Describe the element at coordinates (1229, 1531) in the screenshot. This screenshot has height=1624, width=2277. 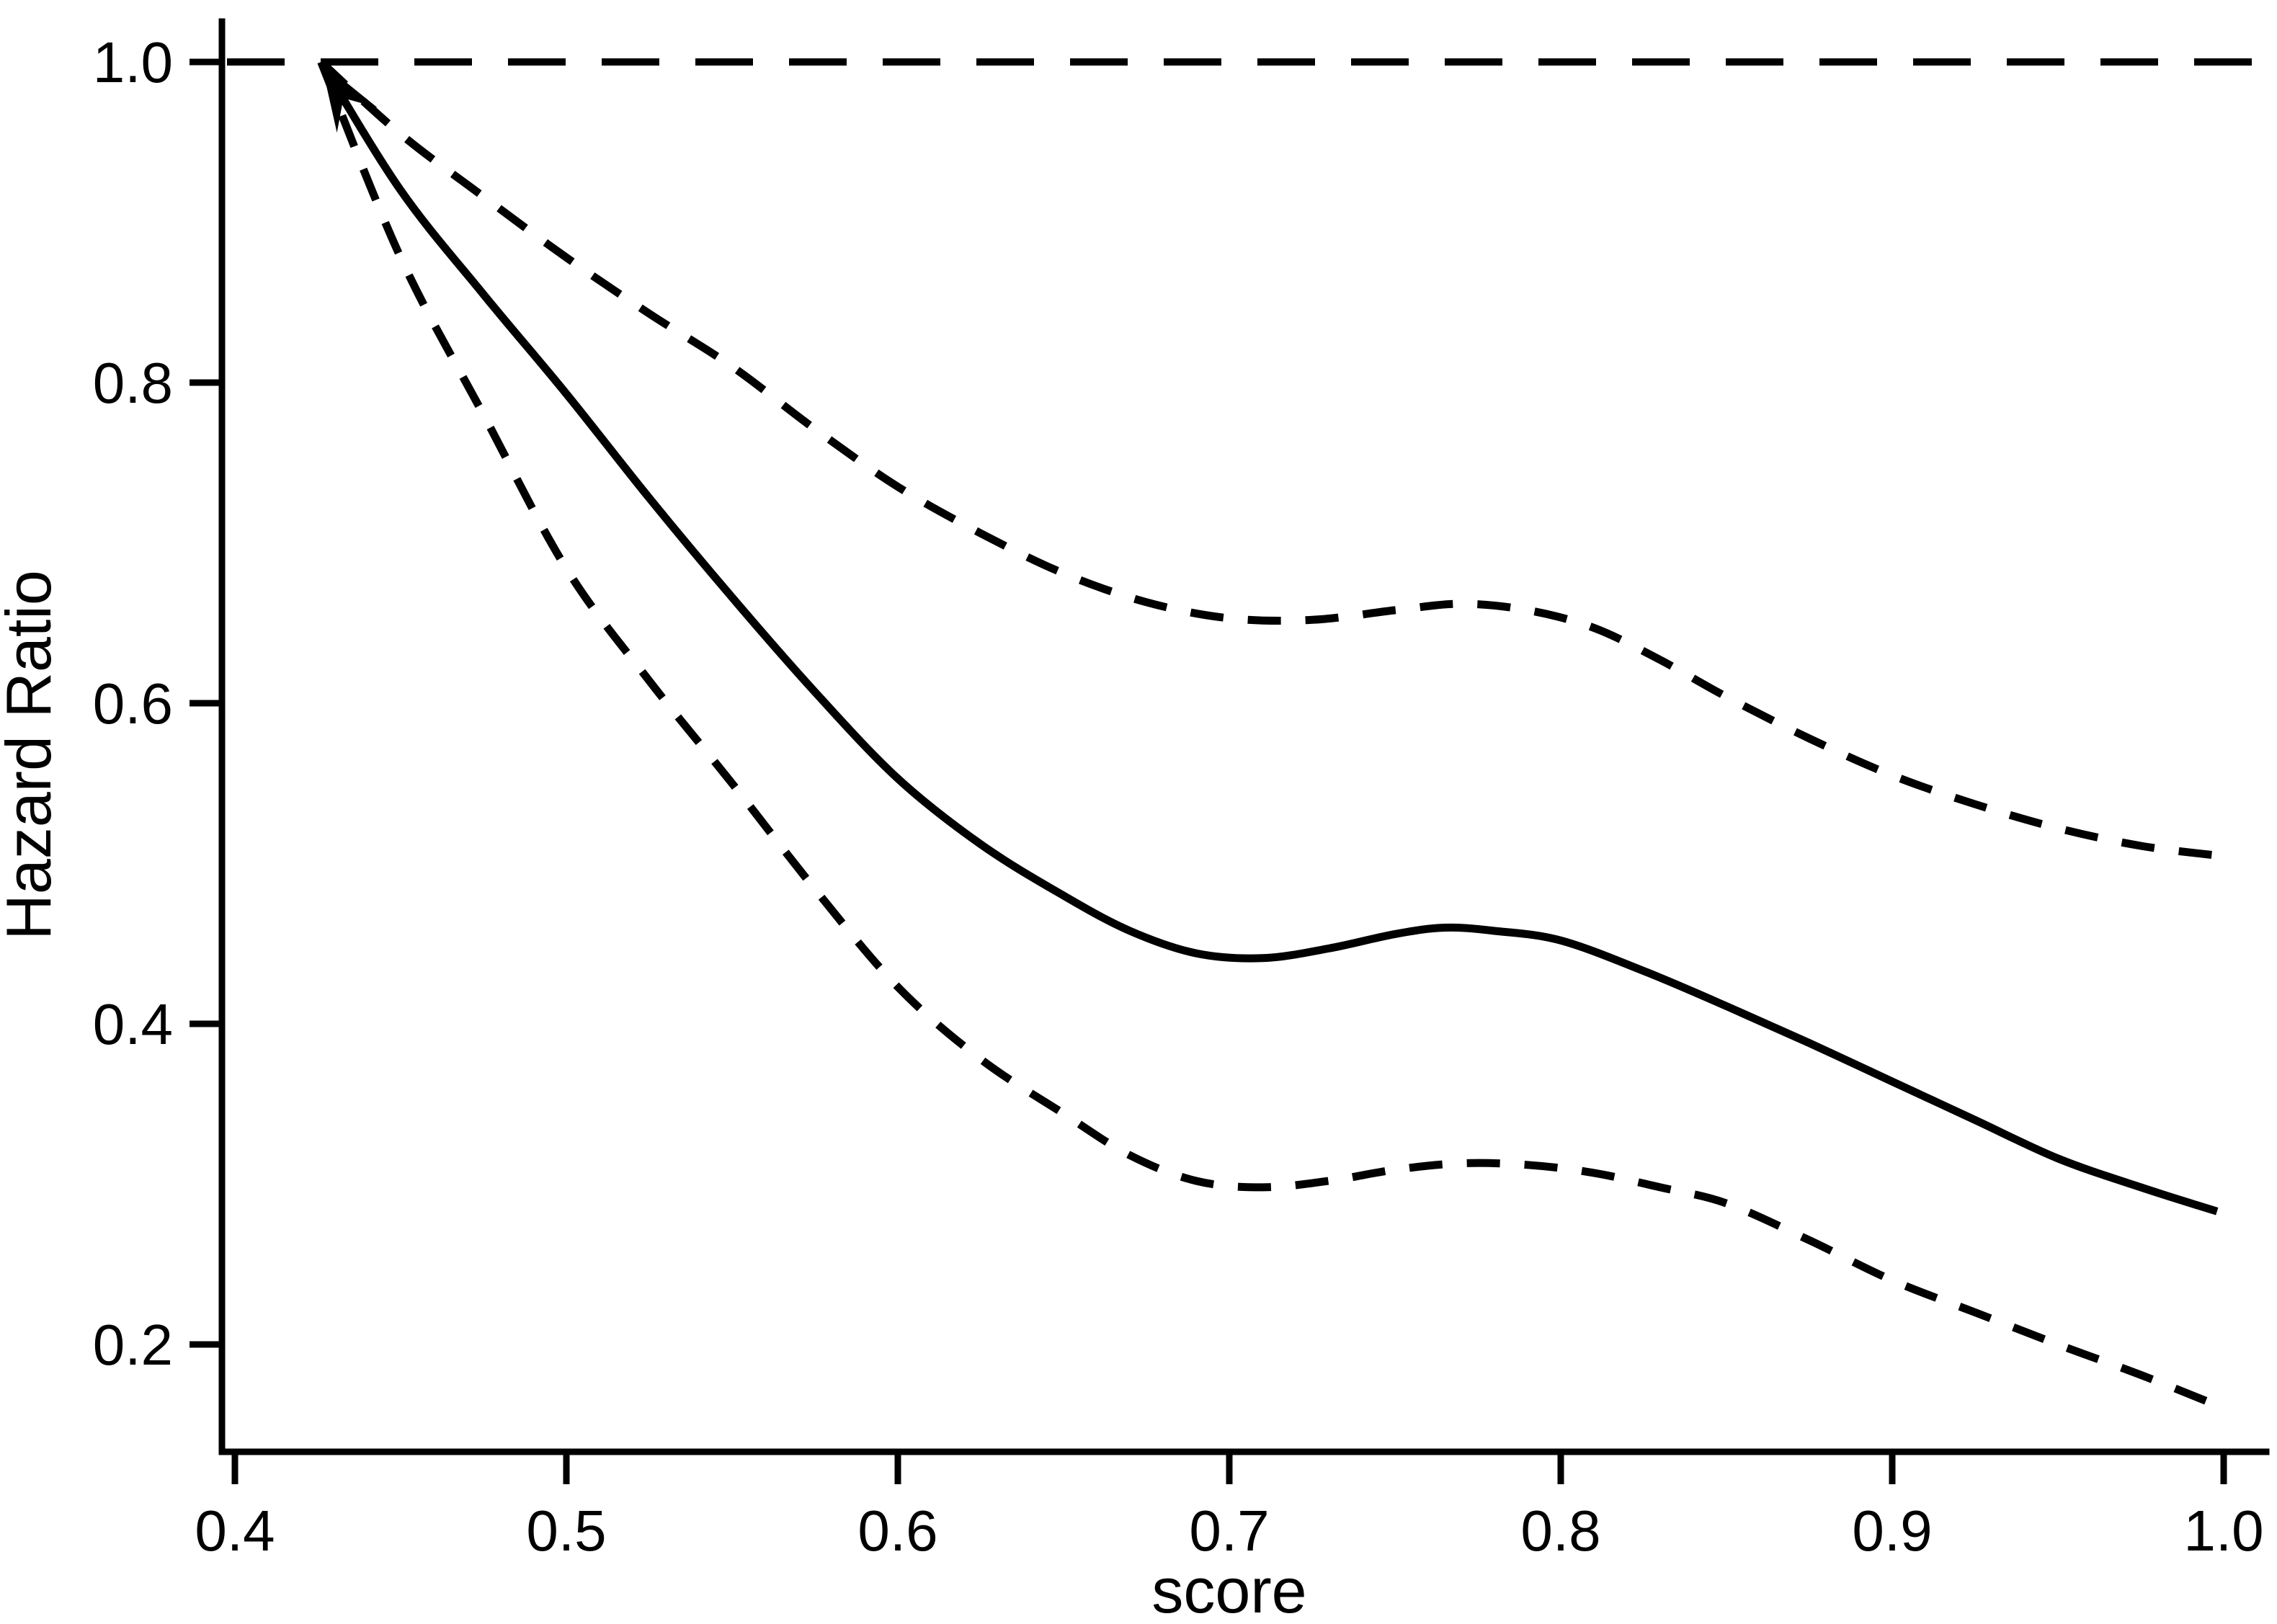
I see `x-axis-tick-label: 0.7` at that location.